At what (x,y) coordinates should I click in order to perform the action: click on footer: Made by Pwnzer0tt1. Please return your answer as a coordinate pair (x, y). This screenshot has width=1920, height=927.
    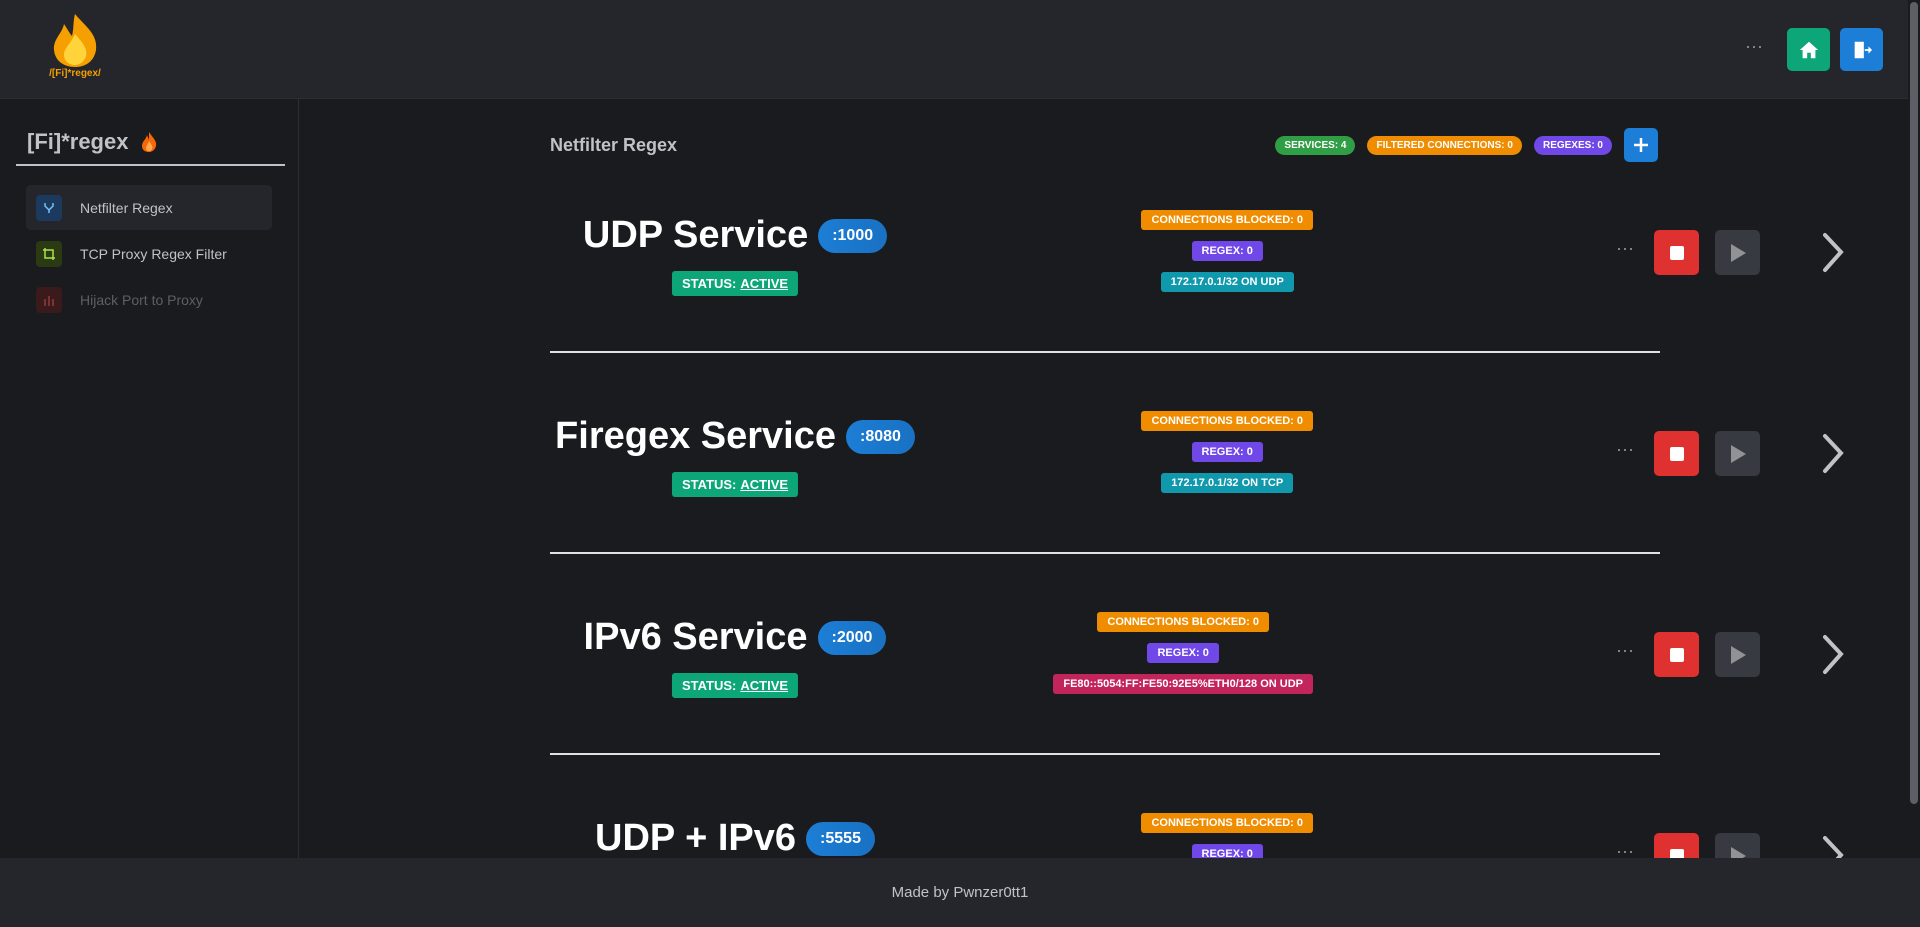
    Looking at the image, I should click on (960, 892).